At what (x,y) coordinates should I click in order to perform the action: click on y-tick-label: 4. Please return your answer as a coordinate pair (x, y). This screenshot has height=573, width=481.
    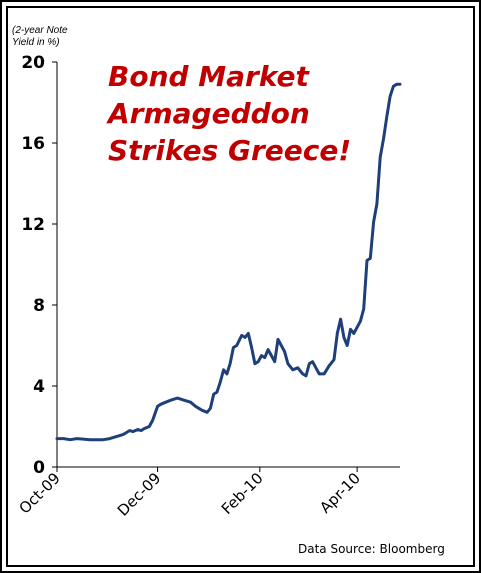
    Looking at the image, I should click on (39, 387).